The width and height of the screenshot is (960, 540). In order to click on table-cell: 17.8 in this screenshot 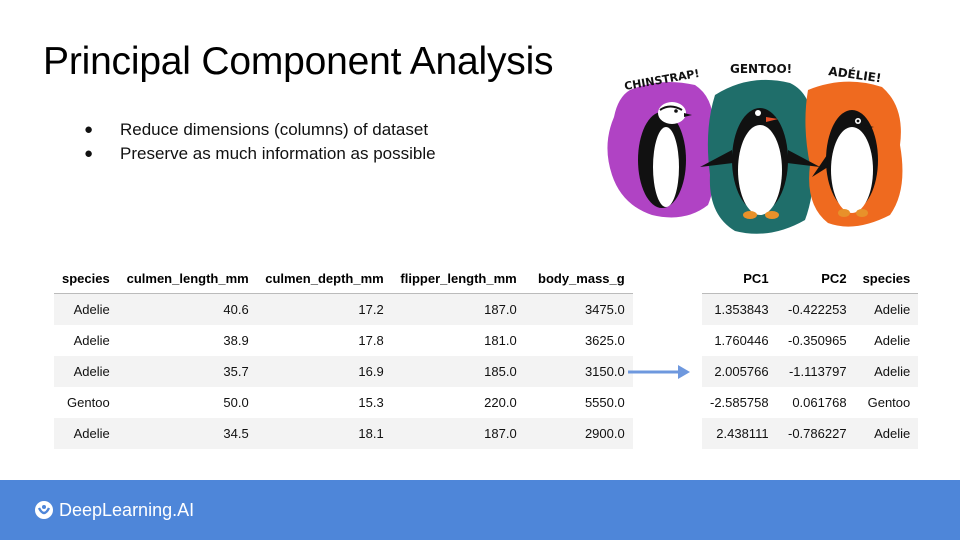, I will do `click(371, 340)`.